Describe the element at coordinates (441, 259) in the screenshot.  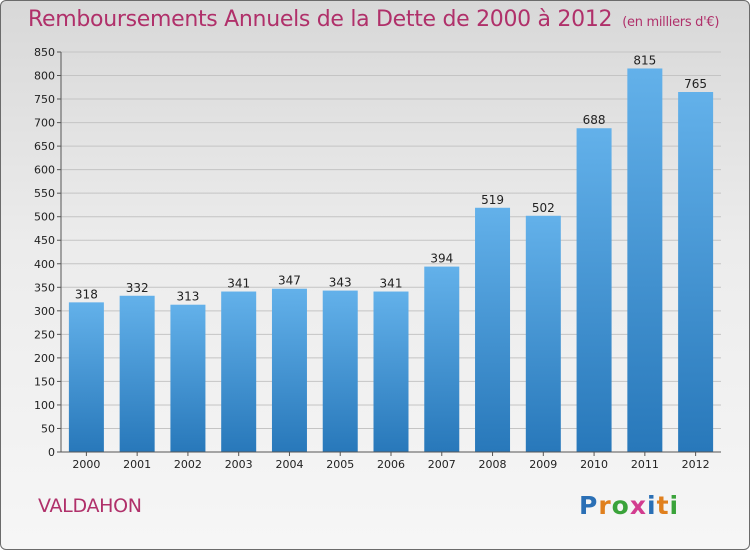
I see `bar-value-label: 394` at that location.